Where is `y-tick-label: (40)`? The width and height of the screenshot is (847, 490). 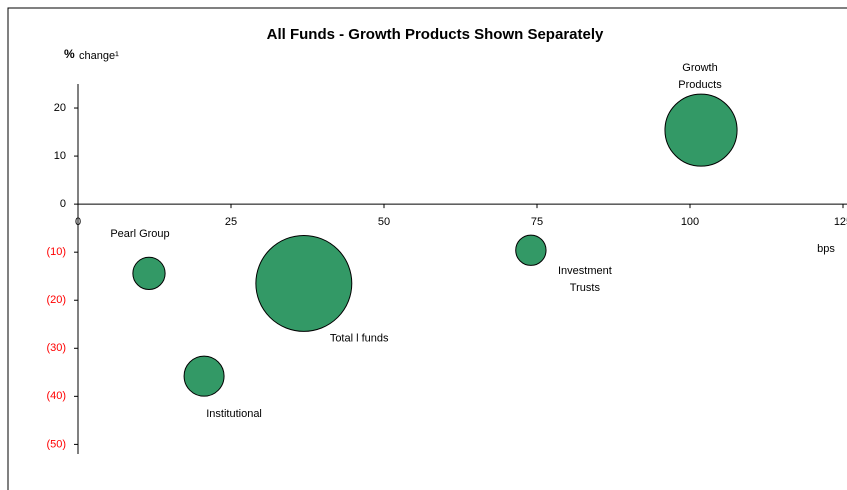 y-tick-label: (40) is located at coordinates (56, 396).